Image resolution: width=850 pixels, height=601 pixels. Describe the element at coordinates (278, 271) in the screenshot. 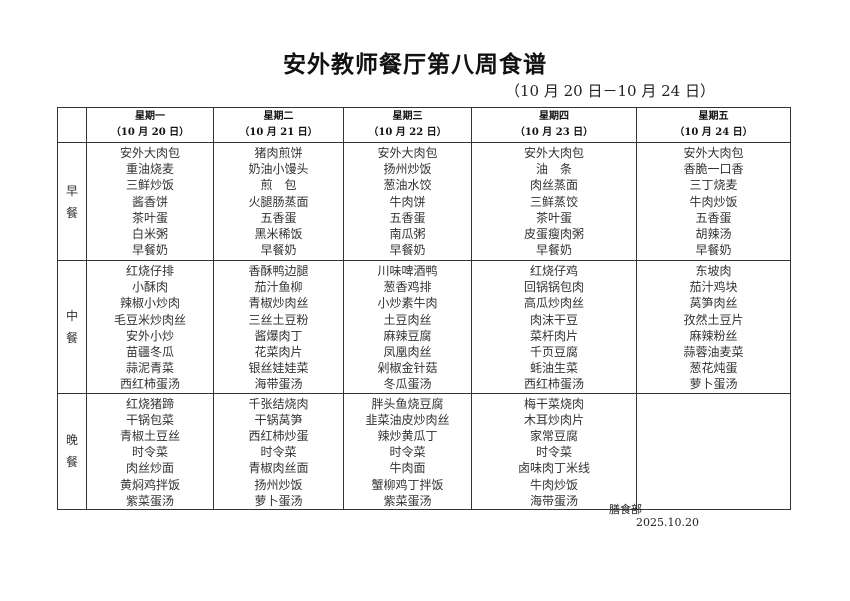

I see `dish-item: 香酥鸭边腿` at that location.